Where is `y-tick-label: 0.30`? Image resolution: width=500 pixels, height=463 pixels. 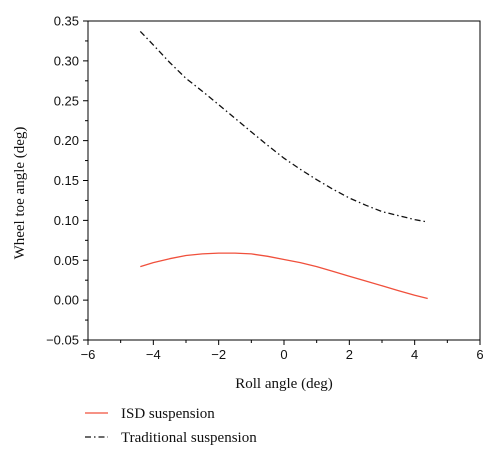
y-tick-label: 0.30 is located at coordinates (66, 60).